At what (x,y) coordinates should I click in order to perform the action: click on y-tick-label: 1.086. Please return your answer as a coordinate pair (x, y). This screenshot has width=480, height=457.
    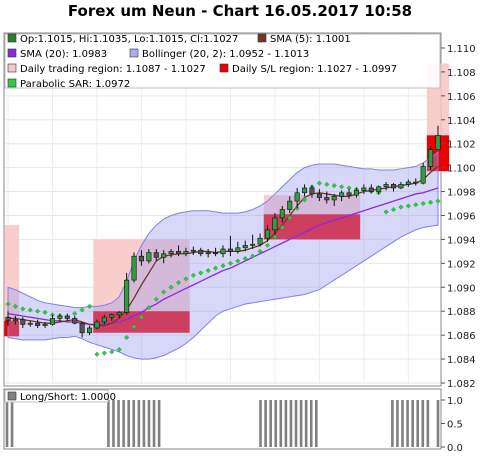
    Looking at the image, I should click on (461, 336).